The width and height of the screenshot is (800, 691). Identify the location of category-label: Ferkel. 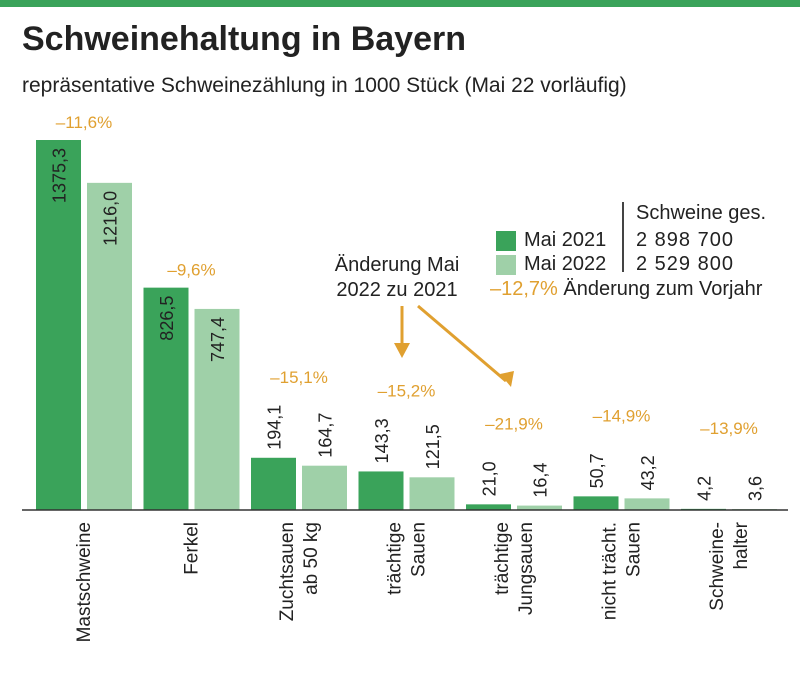
(192, 548).